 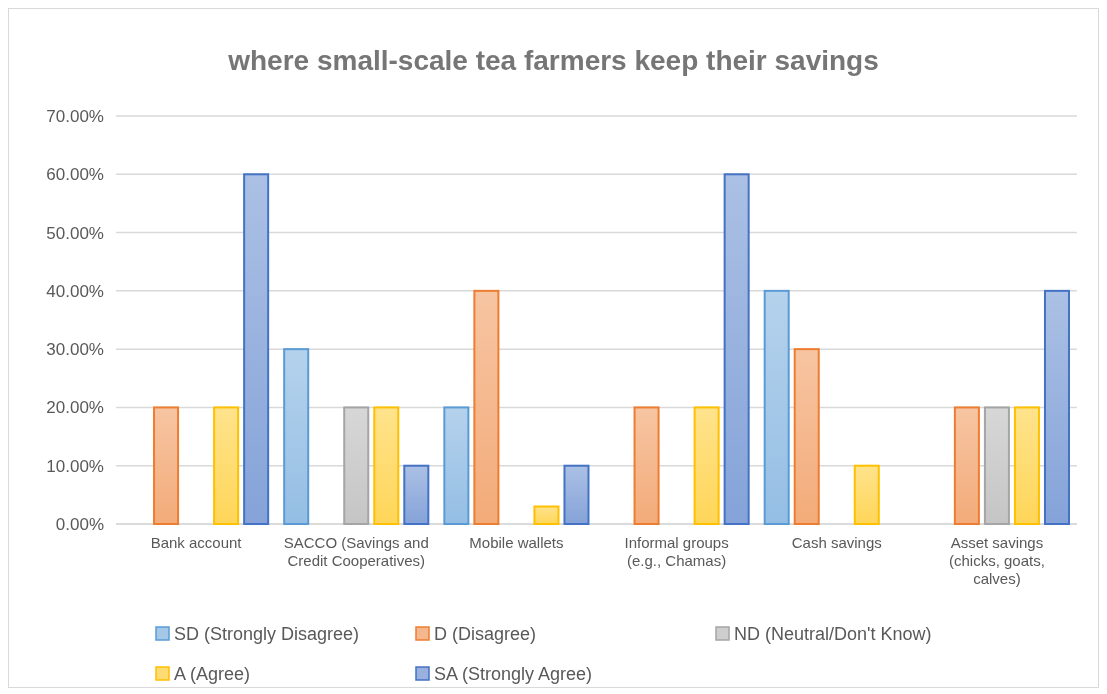 What do you see at coordinates (196, 542) in the screenshot?
I see `x-tick-label: Bank account` at bounding box center [196, 542].